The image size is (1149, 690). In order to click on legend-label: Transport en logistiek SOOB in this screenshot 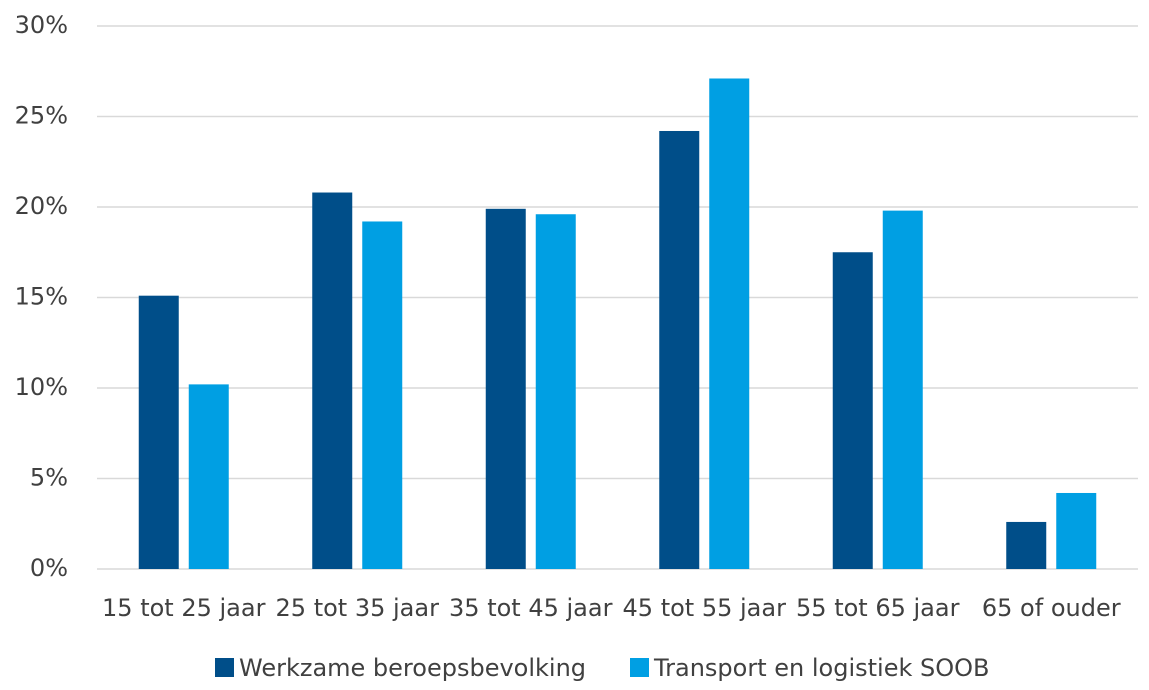, I will do `click(821, 668)`.